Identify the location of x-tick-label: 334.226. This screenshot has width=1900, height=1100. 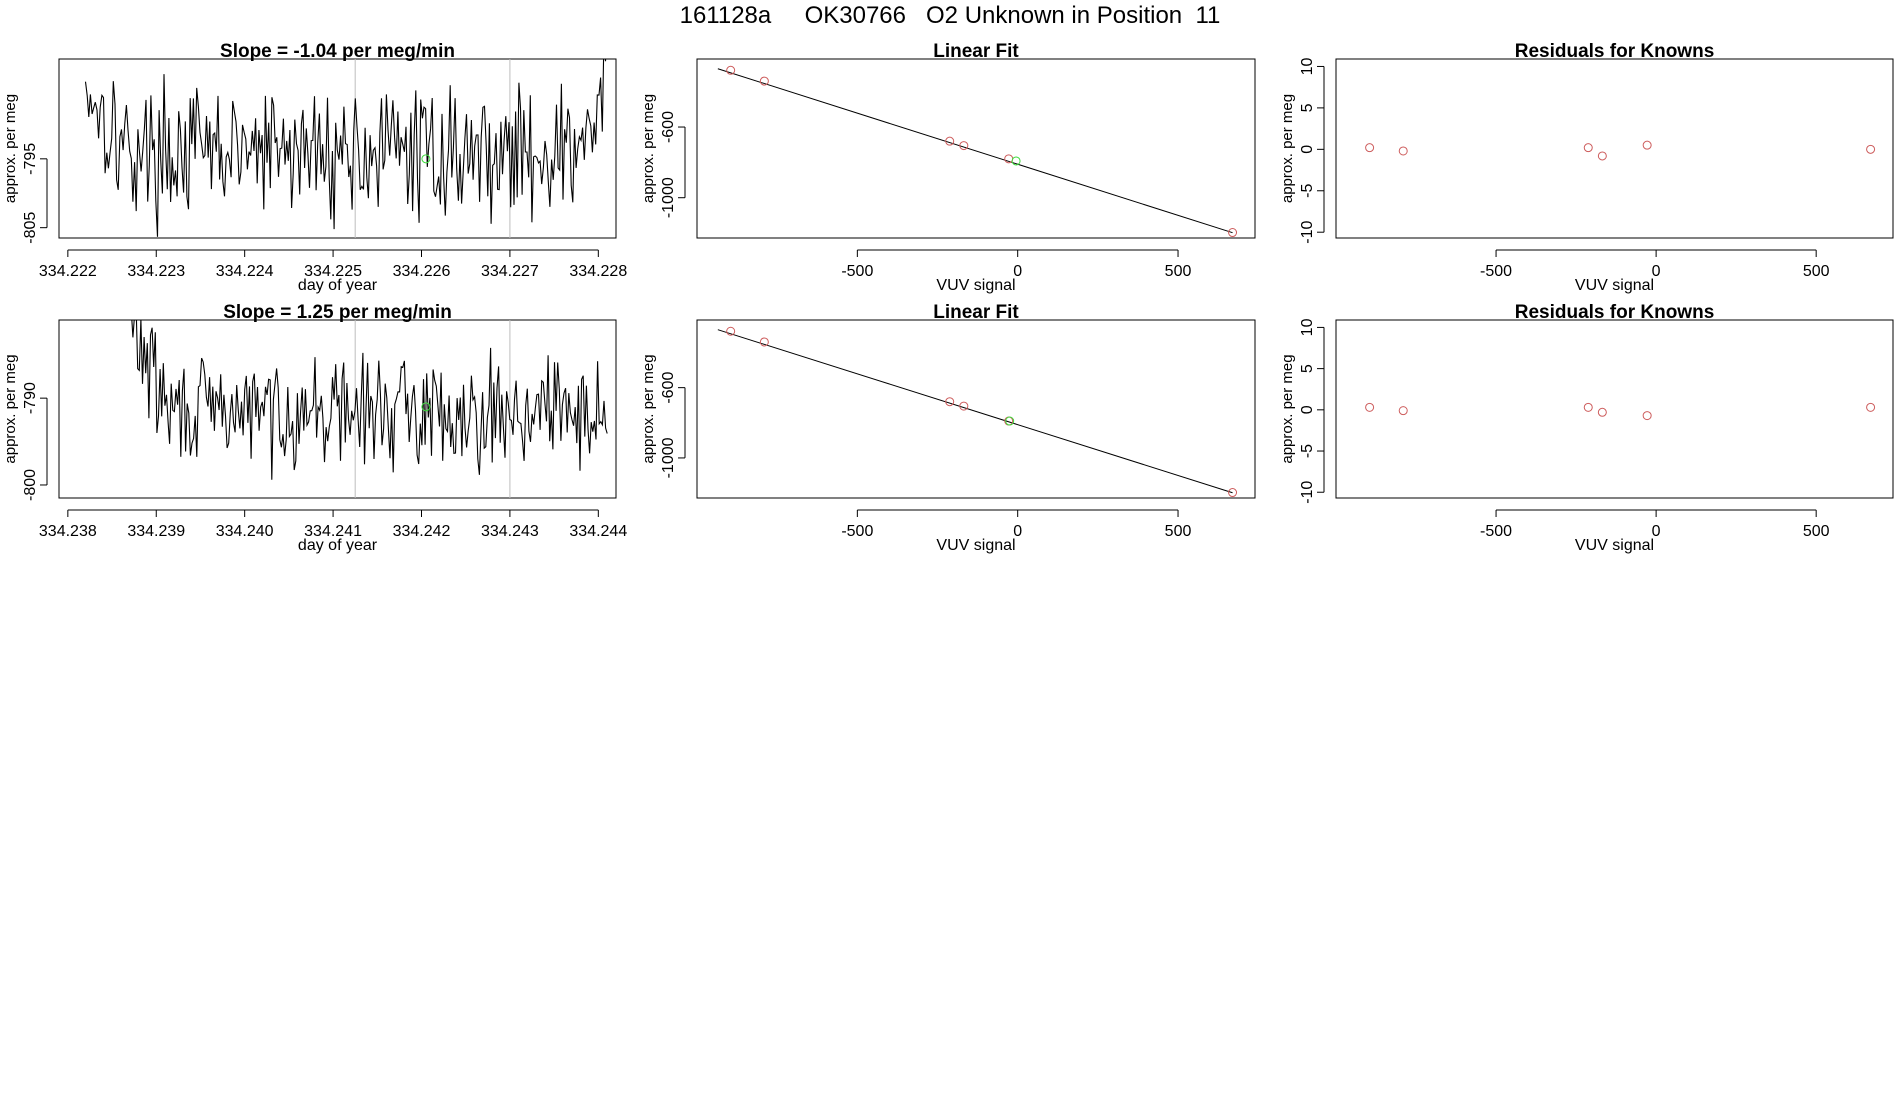
(422, 271).